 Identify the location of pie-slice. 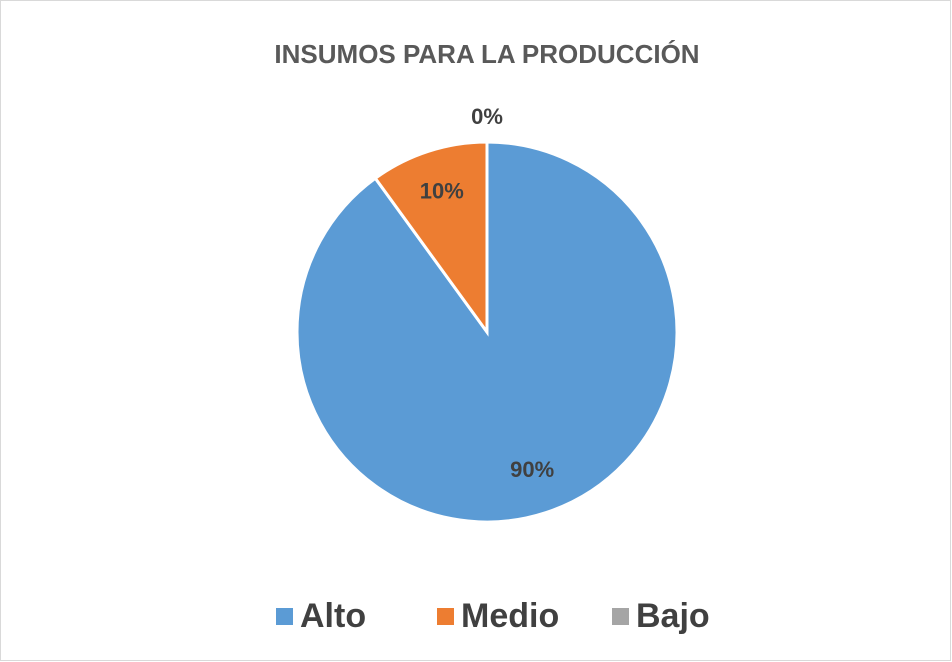
(431, 238).